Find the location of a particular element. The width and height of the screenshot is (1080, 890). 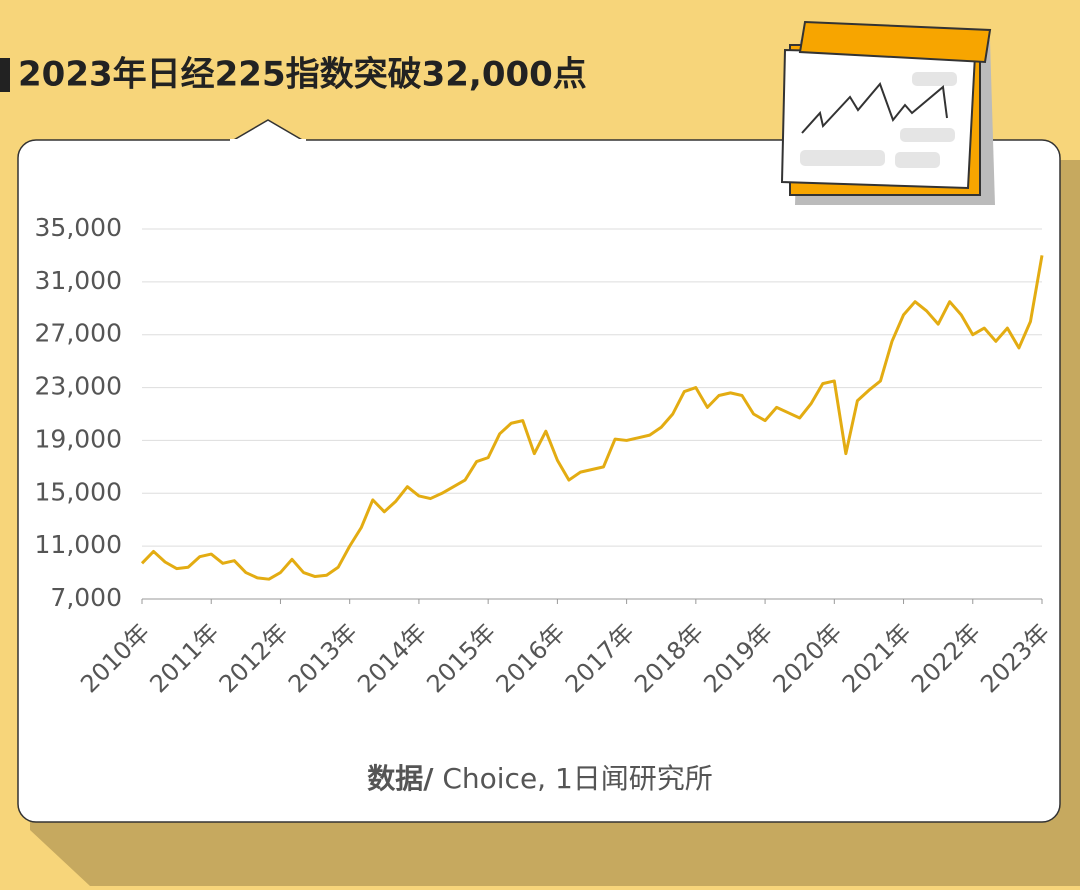

source-text: Choice, 1日闻研究所 is located at coordinates (572, 778).